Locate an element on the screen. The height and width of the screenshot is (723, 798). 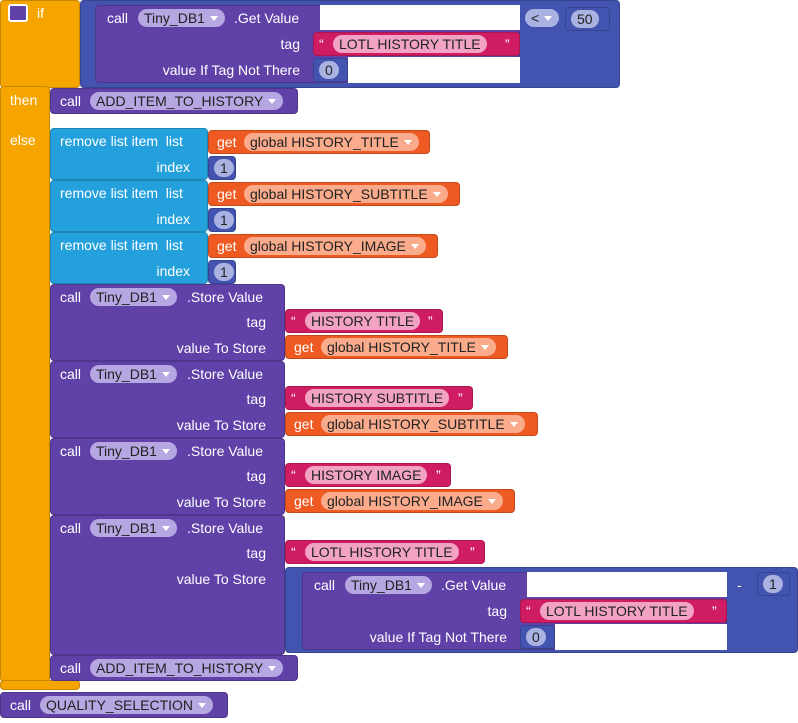
text-value: HISTORY IMAGE is located at coordinates (366, 475).